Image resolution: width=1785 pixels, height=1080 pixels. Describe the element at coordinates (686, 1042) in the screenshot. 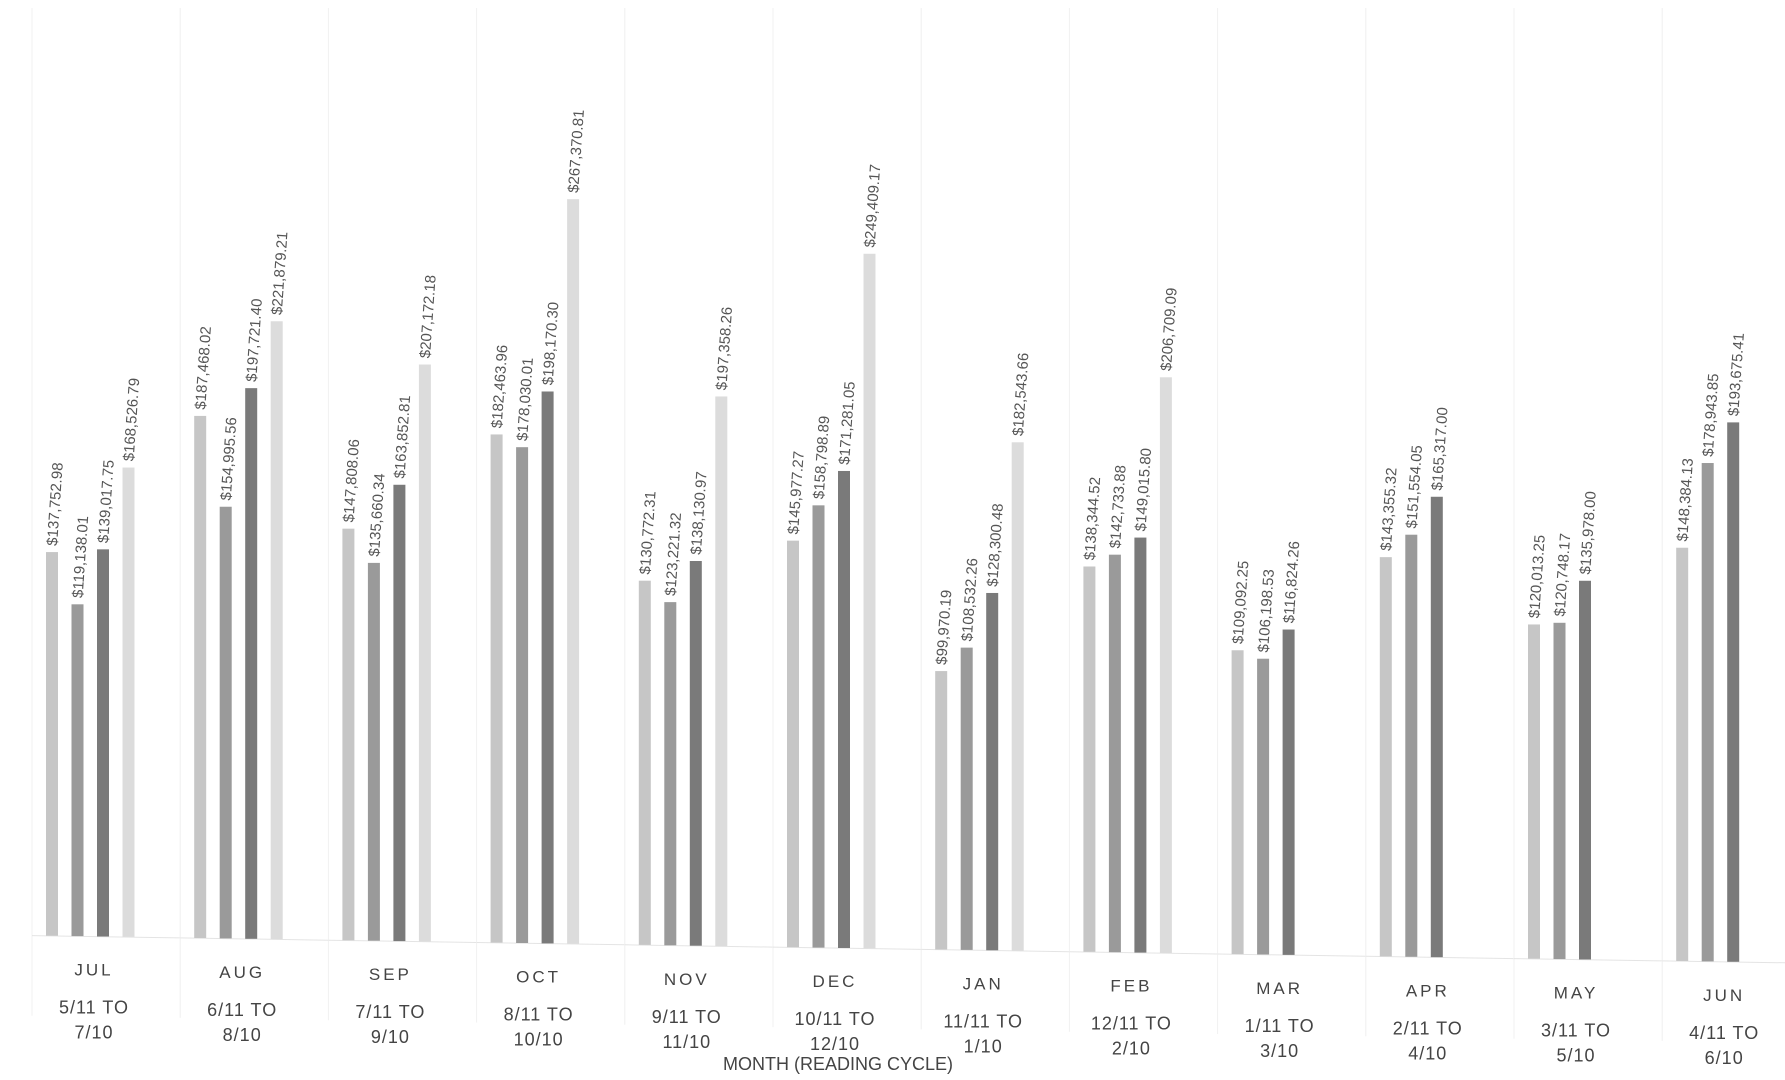

I see `x-tick-label-cycle-end: 11/10` at that location.